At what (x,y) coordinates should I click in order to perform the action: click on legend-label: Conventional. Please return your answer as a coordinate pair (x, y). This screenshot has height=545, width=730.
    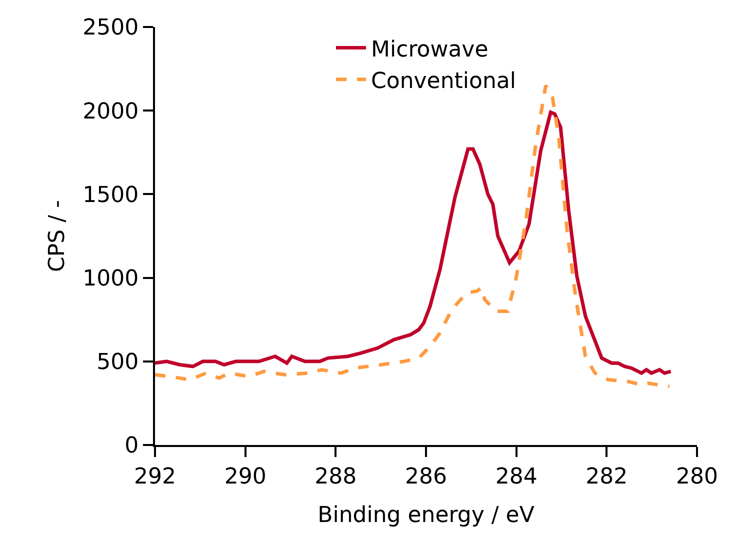
    Looking at the image, I should click on (443, 81).